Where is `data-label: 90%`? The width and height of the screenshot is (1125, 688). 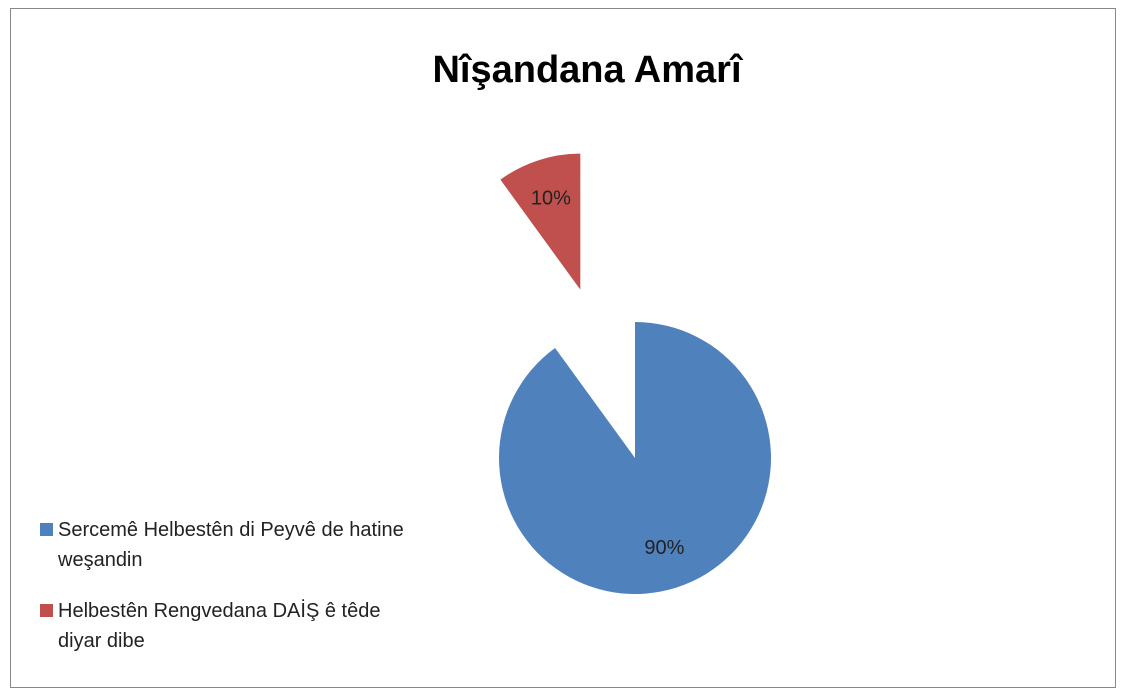
data-label: 90% is located at coordinates (664, 548).